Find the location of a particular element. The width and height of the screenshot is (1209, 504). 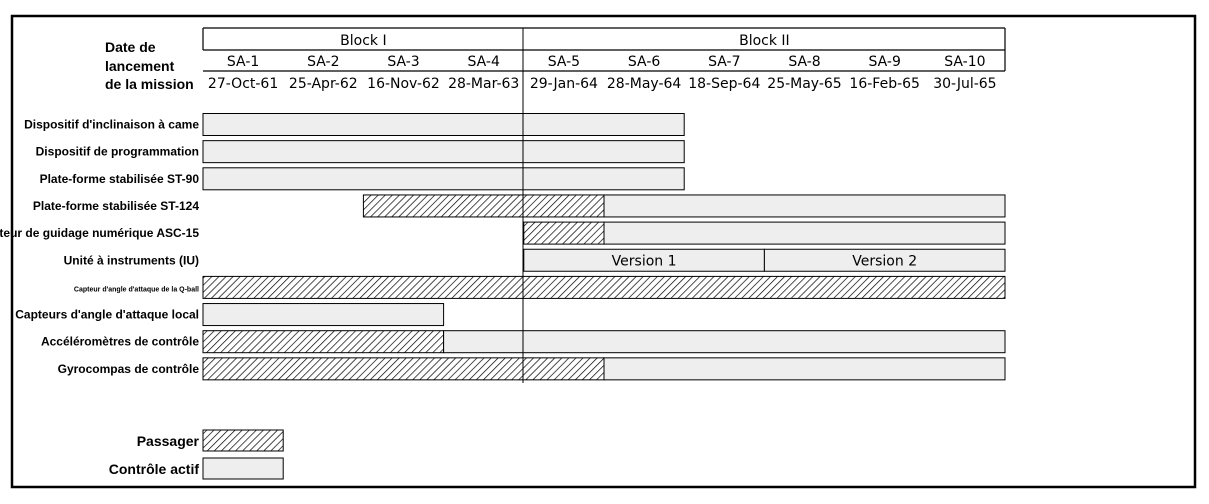

row-label: Capteurs d'angle d'attaque local is located at coordinates (107, 315).